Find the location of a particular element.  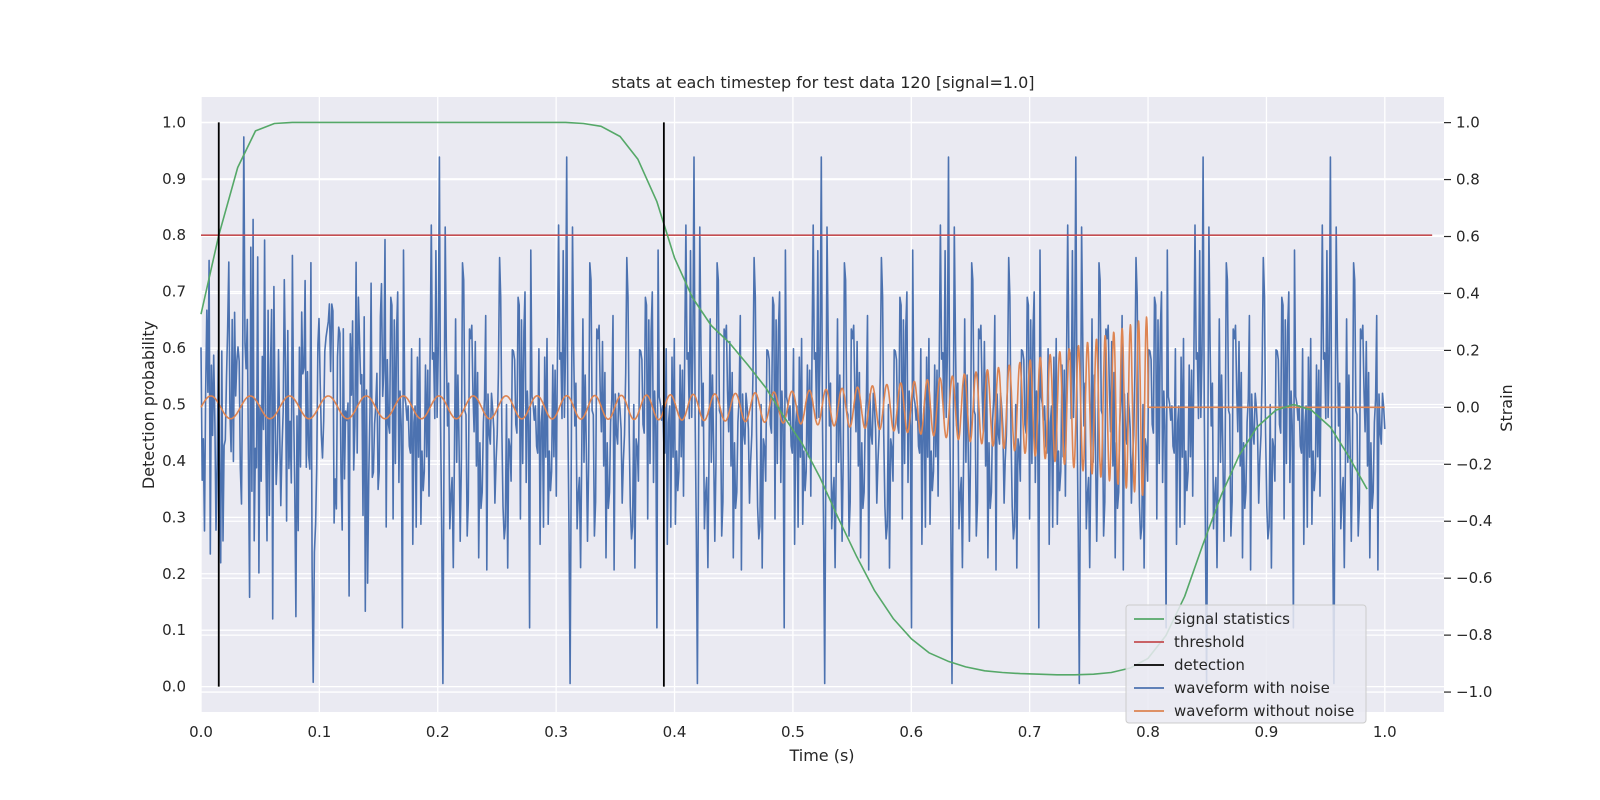

x-tick-label: 0.0 is located at coordinates (201, 732).